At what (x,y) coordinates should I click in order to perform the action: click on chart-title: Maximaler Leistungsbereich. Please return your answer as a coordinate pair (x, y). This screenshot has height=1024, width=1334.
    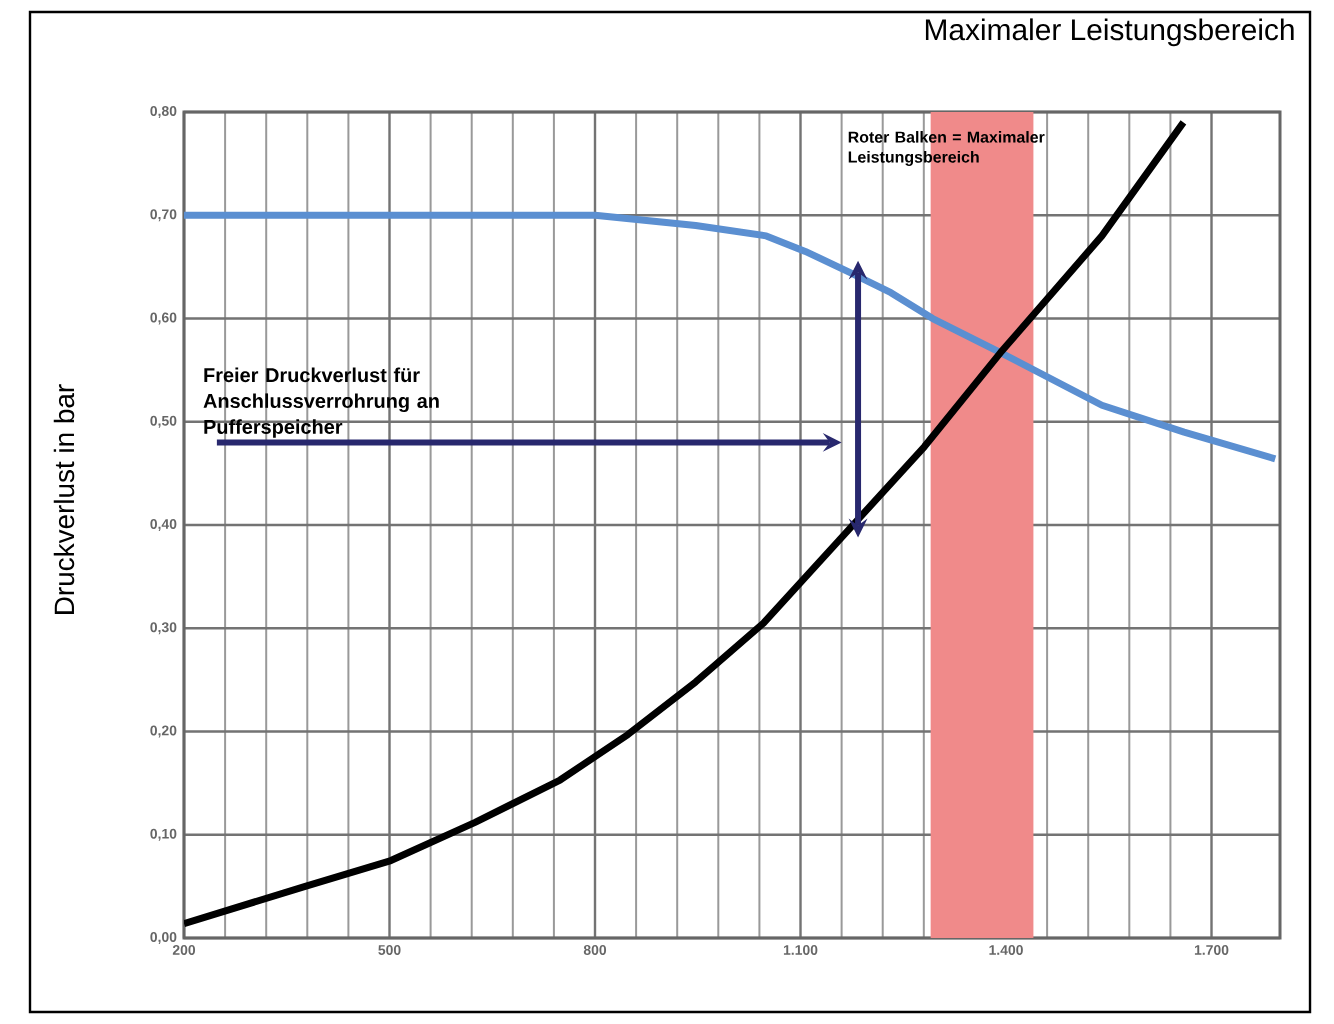
    Looking at the image, I should click on (1109, 32).